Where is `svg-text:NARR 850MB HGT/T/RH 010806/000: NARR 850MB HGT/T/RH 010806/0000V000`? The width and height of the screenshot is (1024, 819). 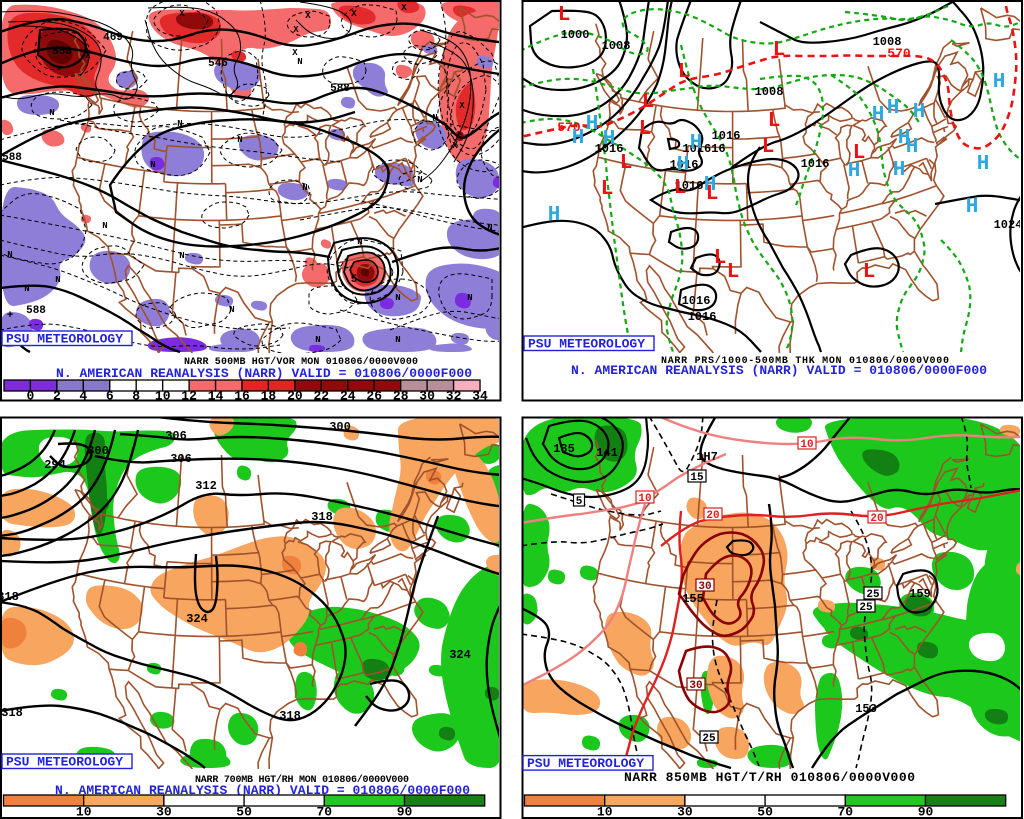 svg-text:NARR 850MB HGT/T/RH 010806/000: NARR 850MB HGT/T/RH 010806/0000V000 is located at coordinates (769, 777).